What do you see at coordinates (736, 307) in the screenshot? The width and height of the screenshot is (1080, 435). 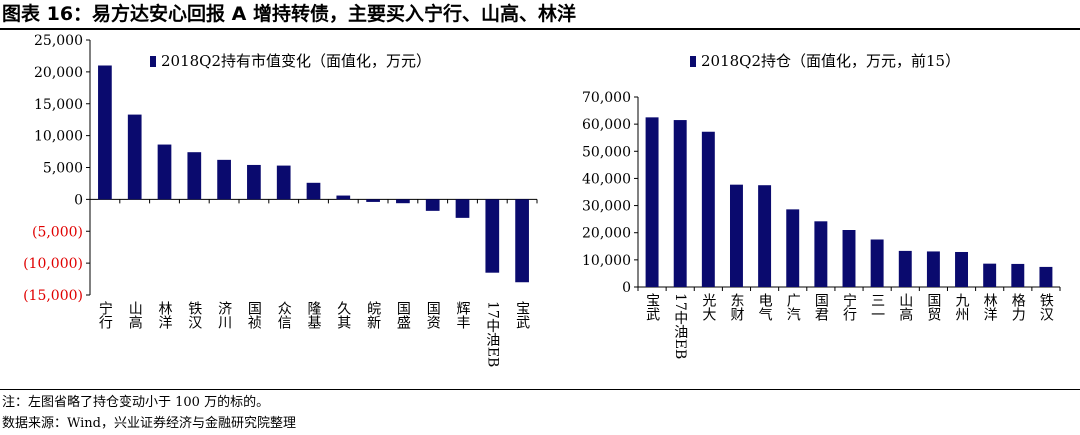 I see `x-category-label: 东财` at bounding box center [736, 307].